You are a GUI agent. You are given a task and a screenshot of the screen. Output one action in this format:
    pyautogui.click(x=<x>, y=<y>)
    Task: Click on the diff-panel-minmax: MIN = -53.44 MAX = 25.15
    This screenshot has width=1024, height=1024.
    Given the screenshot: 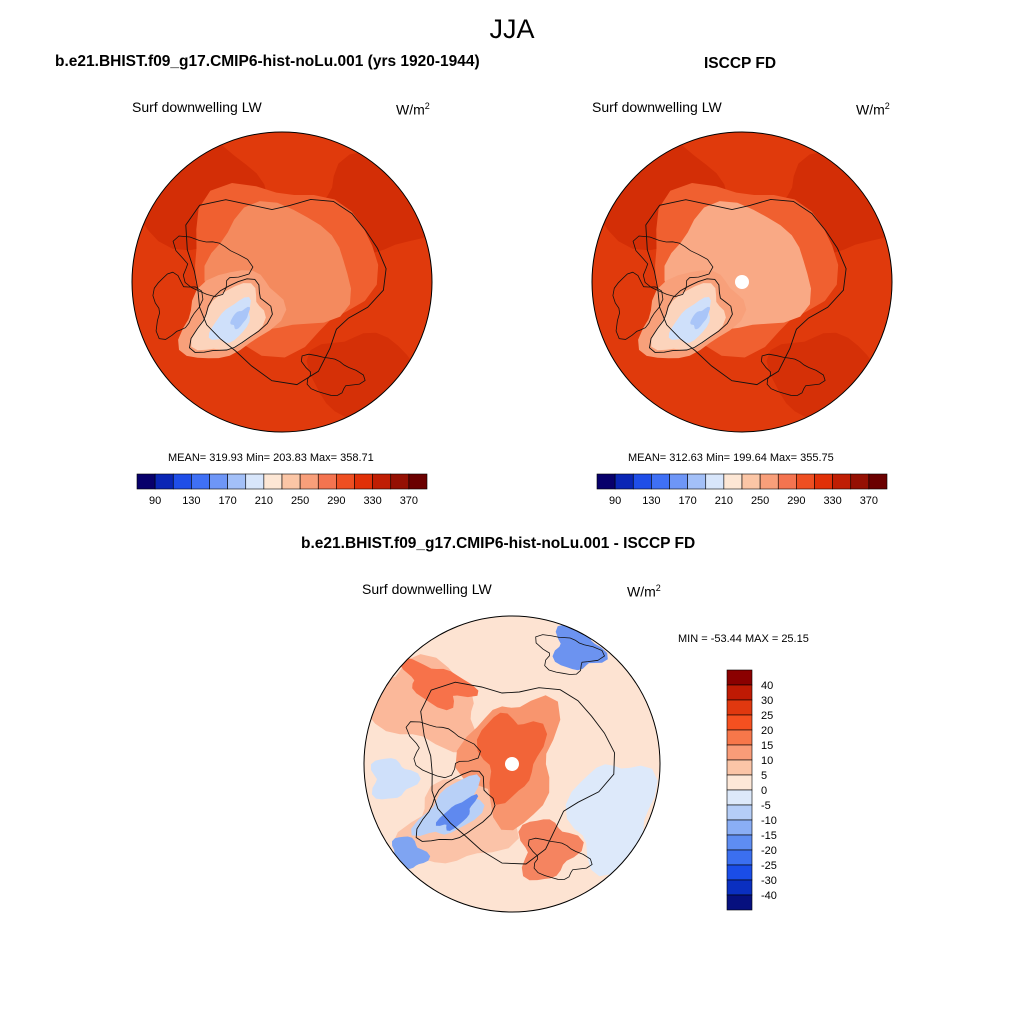 What is the action you would take?
    pyautogui.click(x=743, y=639)
    